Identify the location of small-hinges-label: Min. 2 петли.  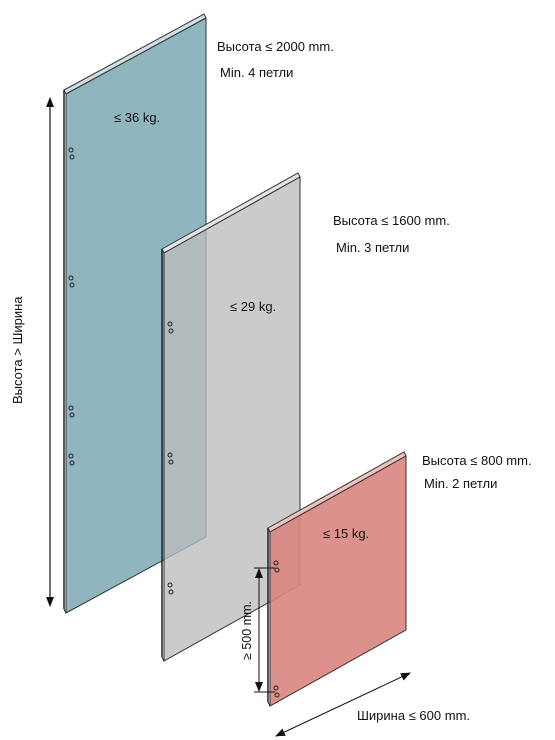
(460, 483).